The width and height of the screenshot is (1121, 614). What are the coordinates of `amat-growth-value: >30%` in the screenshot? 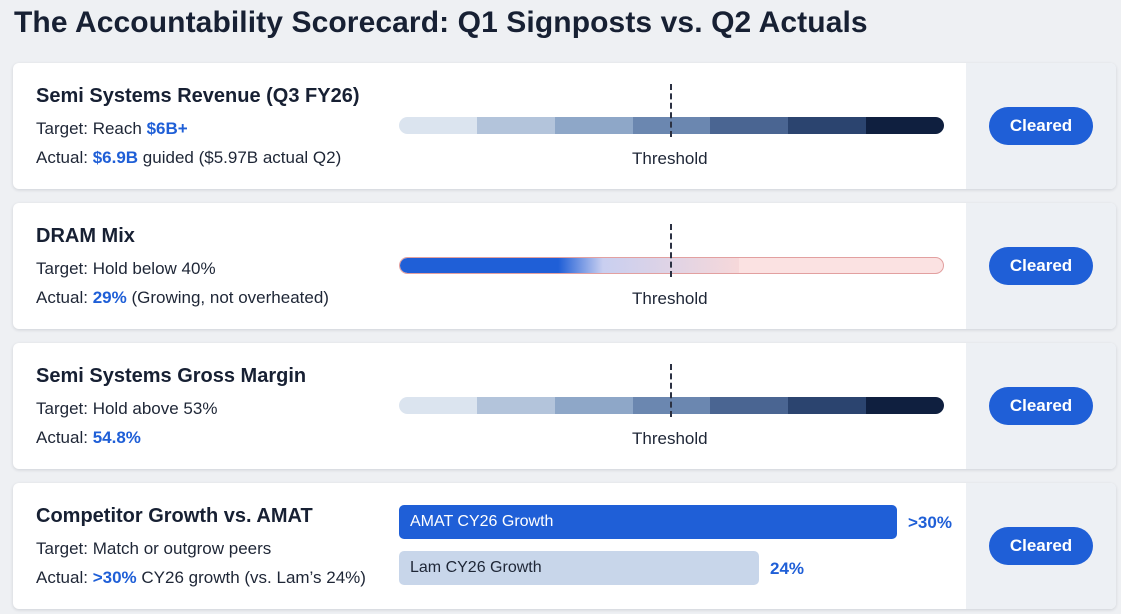 It's located at (930, 522).